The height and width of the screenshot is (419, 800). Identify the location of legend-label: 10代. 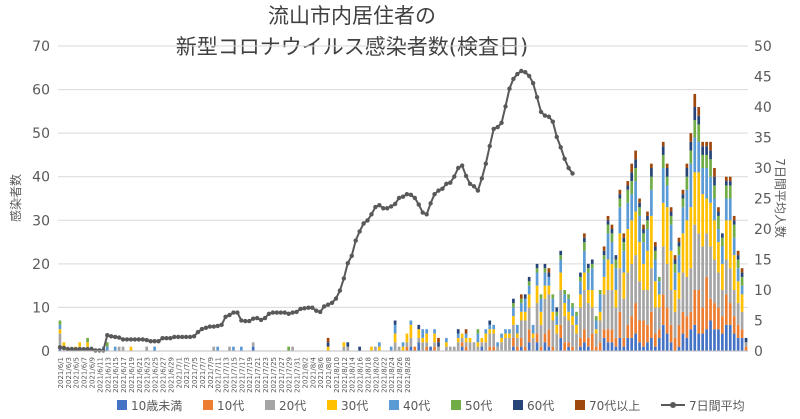
(230, 406).